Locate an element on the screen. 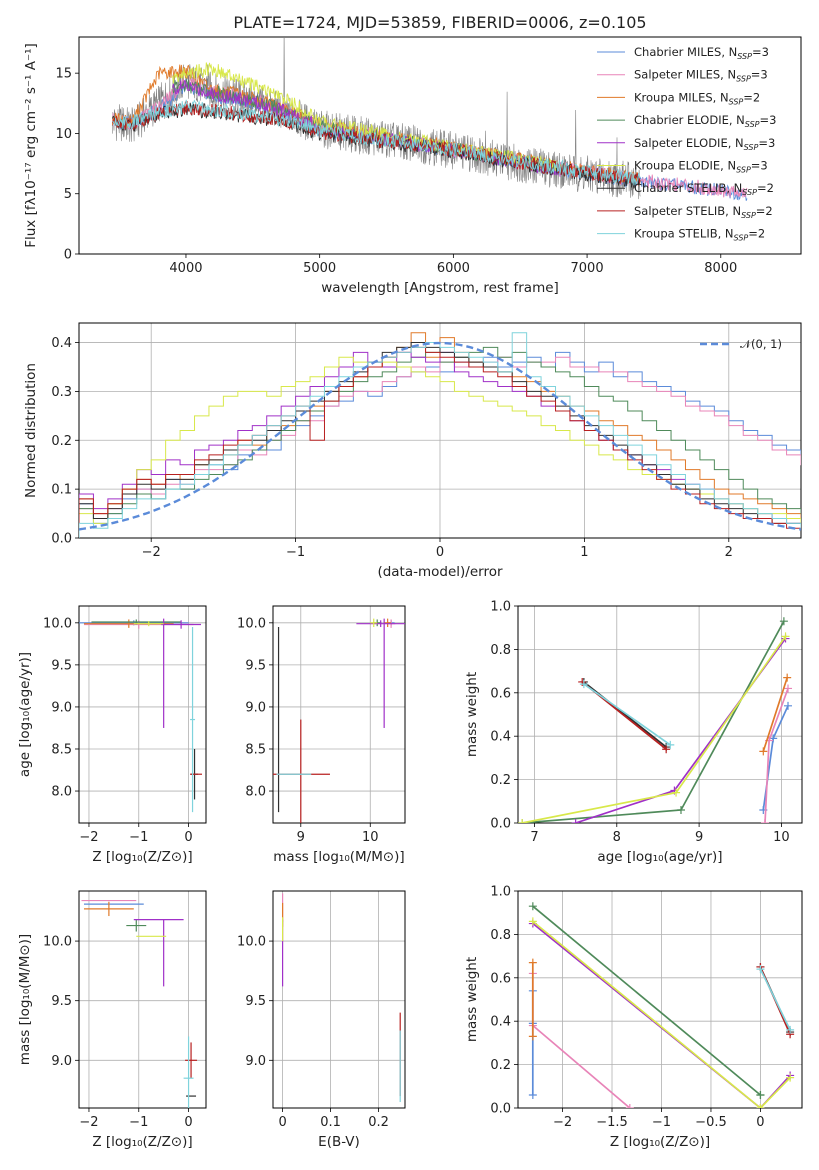 The height and width of the screenshot is (1170, 819). y-axis-label: mass weight is located at coordinates (472, 714).